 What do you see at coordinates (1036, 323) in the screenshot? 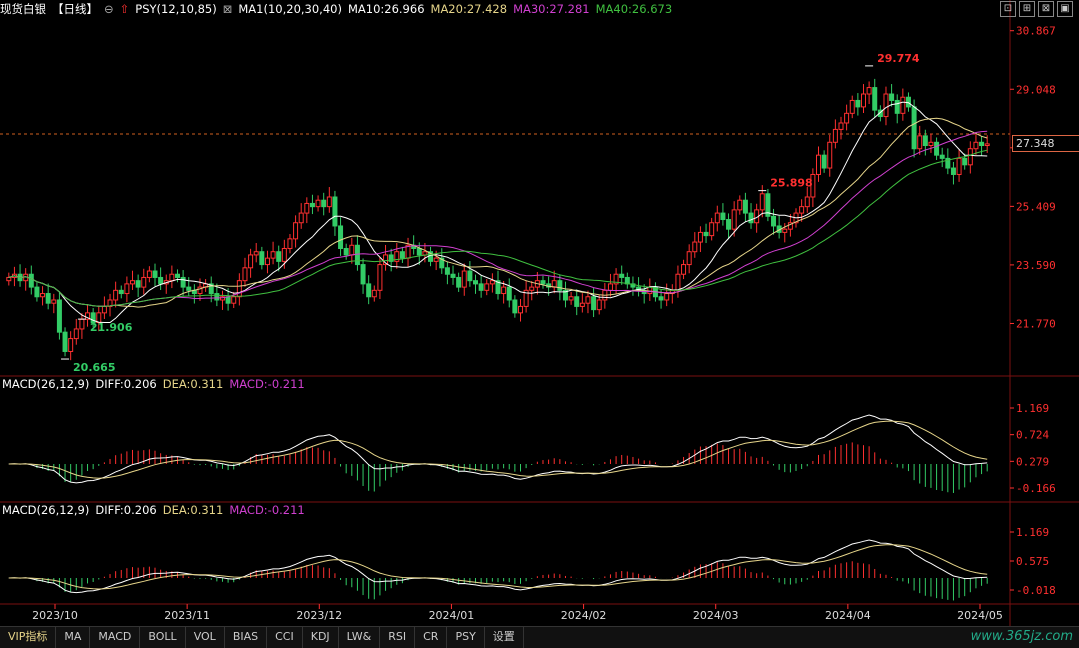
I see `y-tick-label: 21.770` at bounding box center [1036, 323].